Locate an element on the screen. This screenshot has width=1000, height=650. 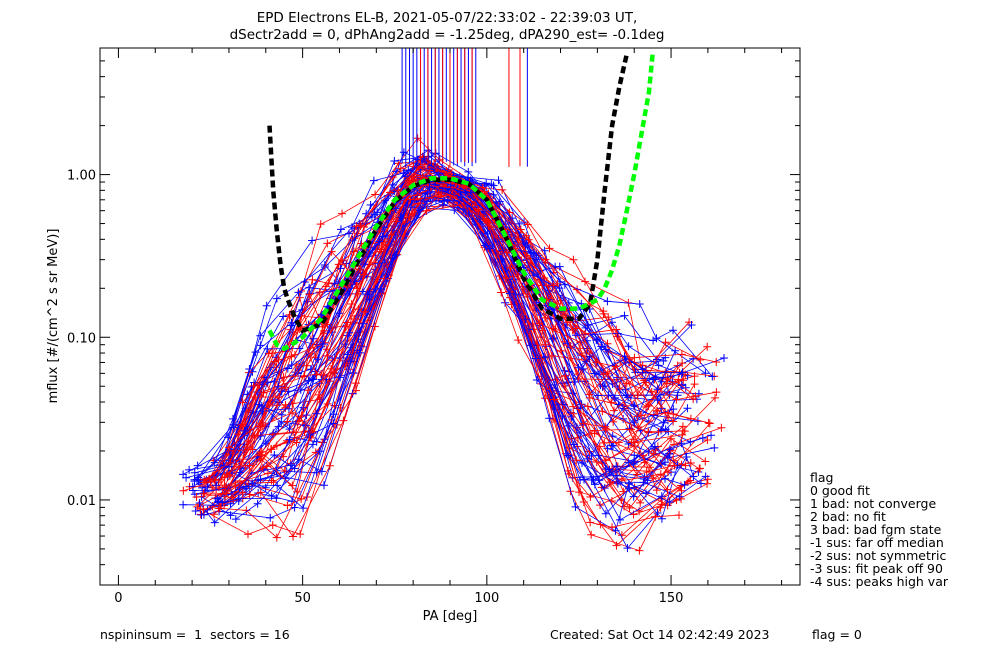
legend-entry: 3 bad: bad fgm state is located at coordinates (876, 529).